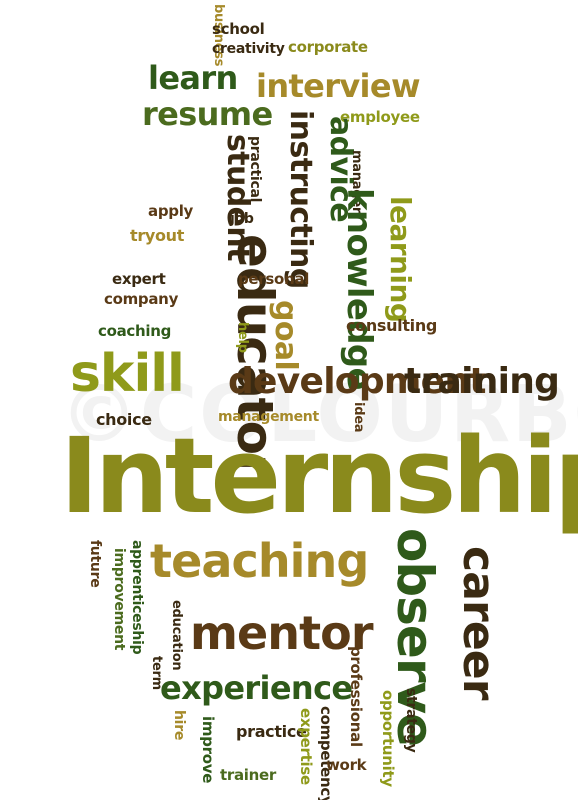 Image resolution: width=578 pixels, height=800 pixels. I want to click on word-development: development, so click(357, 381).